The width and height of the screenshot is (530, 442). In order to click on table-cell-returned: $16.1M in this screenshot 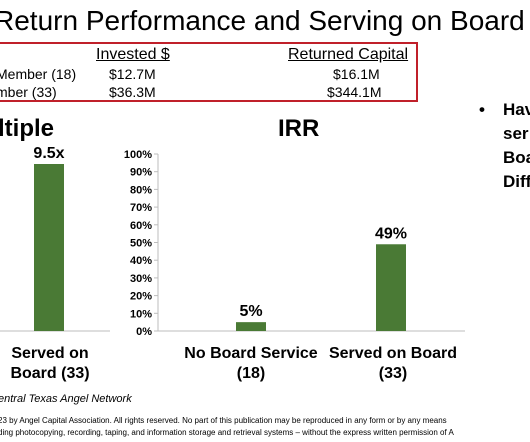, I will do `click(356, 74)`.